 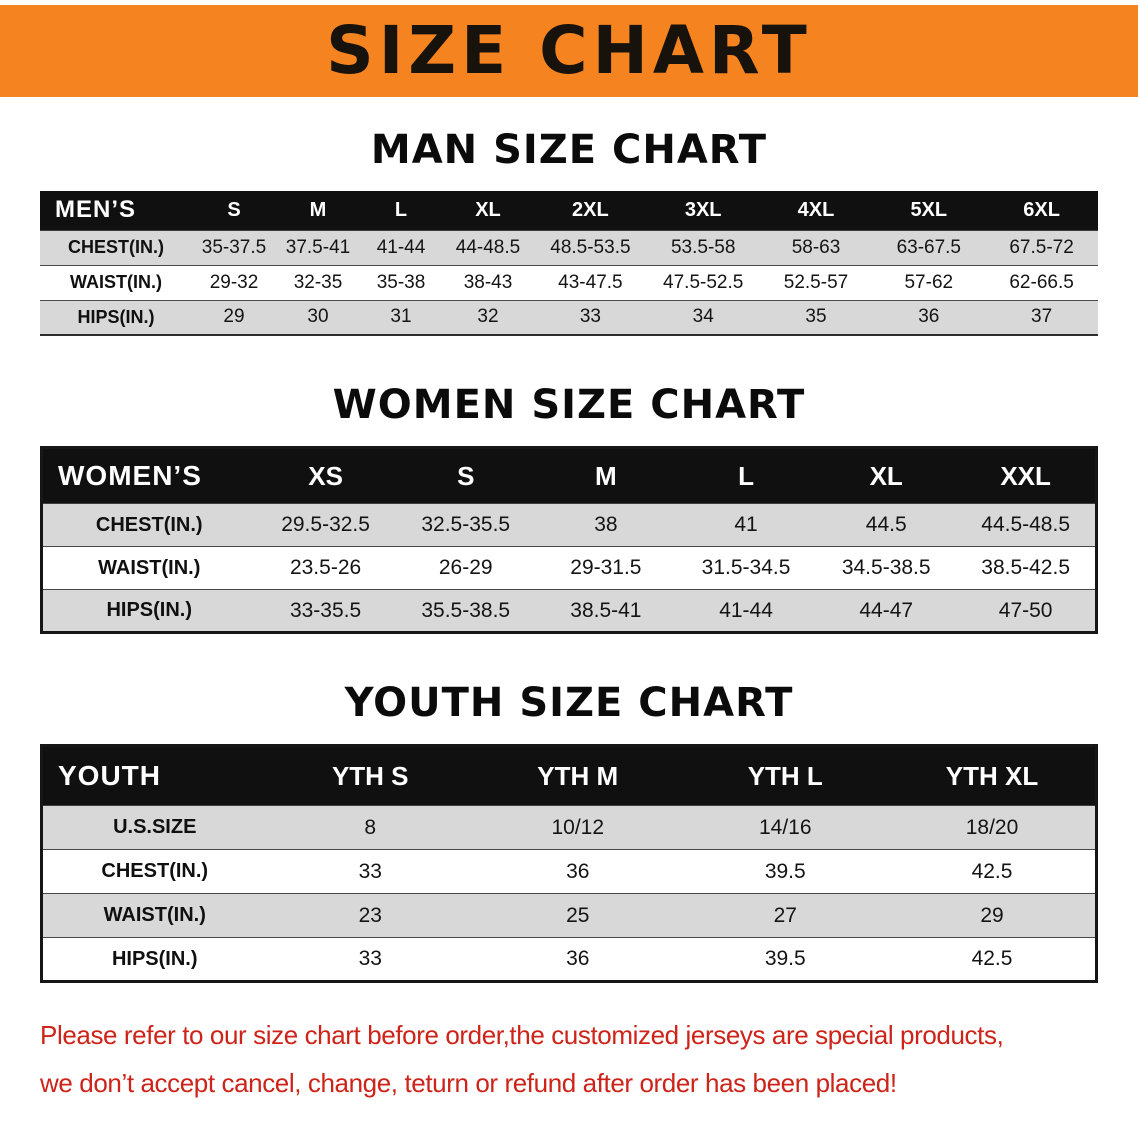 I want to click on men-section-heading: MAN SIZE CHART, so click(x=569, y=150).